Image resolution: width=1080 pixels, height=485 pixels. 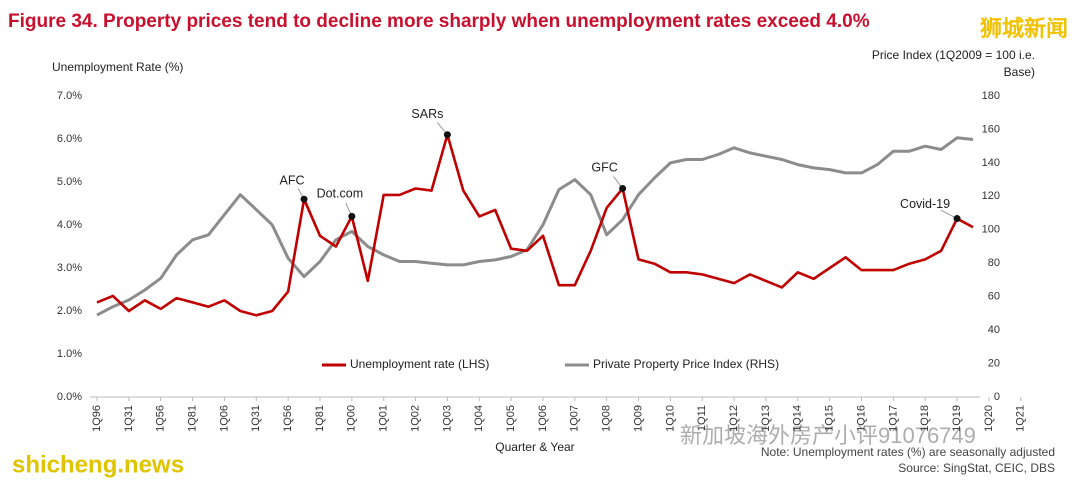 What do you see at coordinates (427, 114) in the screenshot?
I see `annotation: SARs` at bounding box center [427, 114].